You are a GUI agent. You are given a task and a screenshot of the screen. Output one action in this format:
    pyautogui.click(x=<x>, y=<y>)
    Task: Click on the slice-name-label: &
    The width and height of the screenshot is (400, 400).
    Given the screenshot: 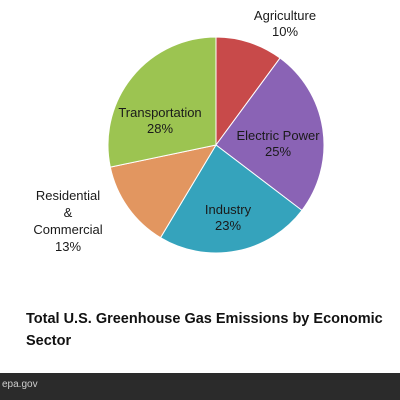 What is the action you would take?
    pyautogui.click(x=68, y=212)
    